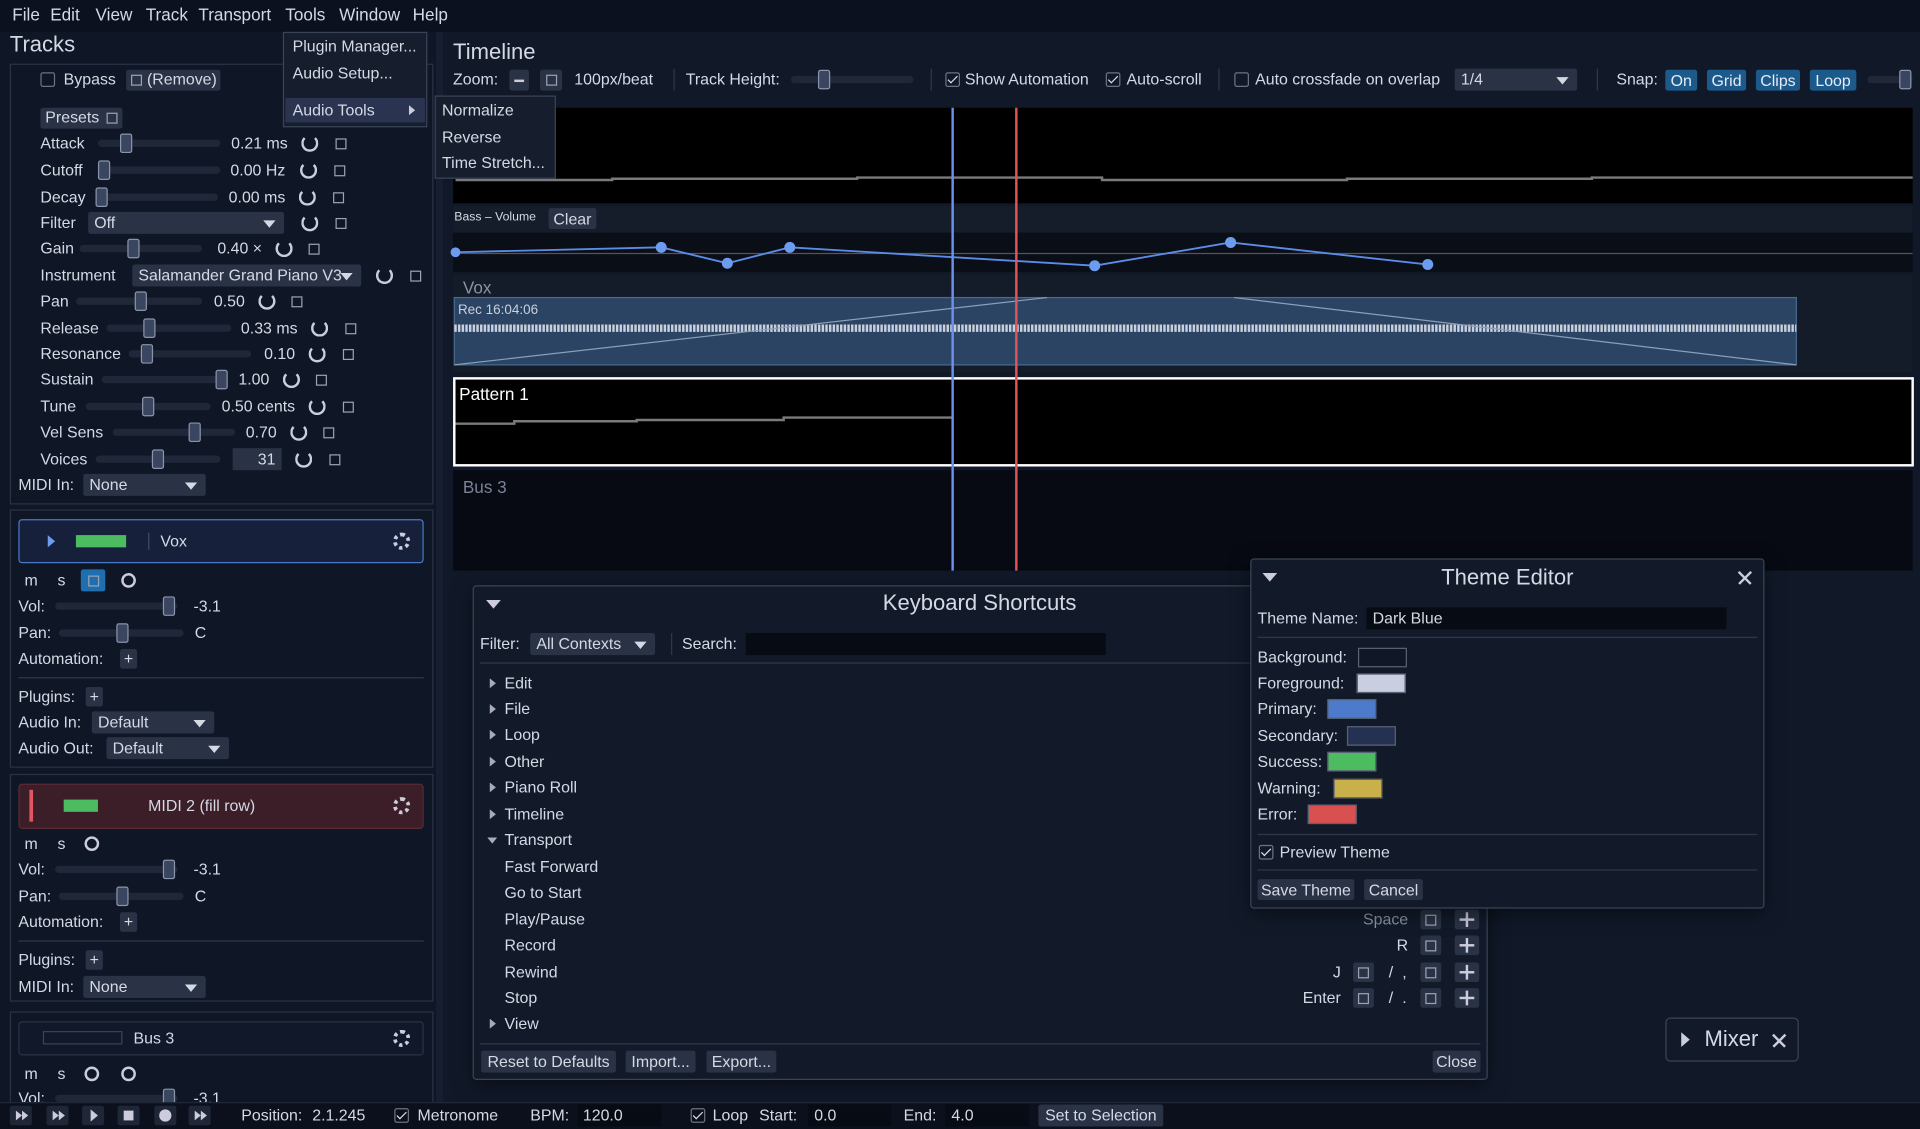  Describe the element at coordinates (430, 14) in the screenshot. I see `menu-item: Help` at that location.